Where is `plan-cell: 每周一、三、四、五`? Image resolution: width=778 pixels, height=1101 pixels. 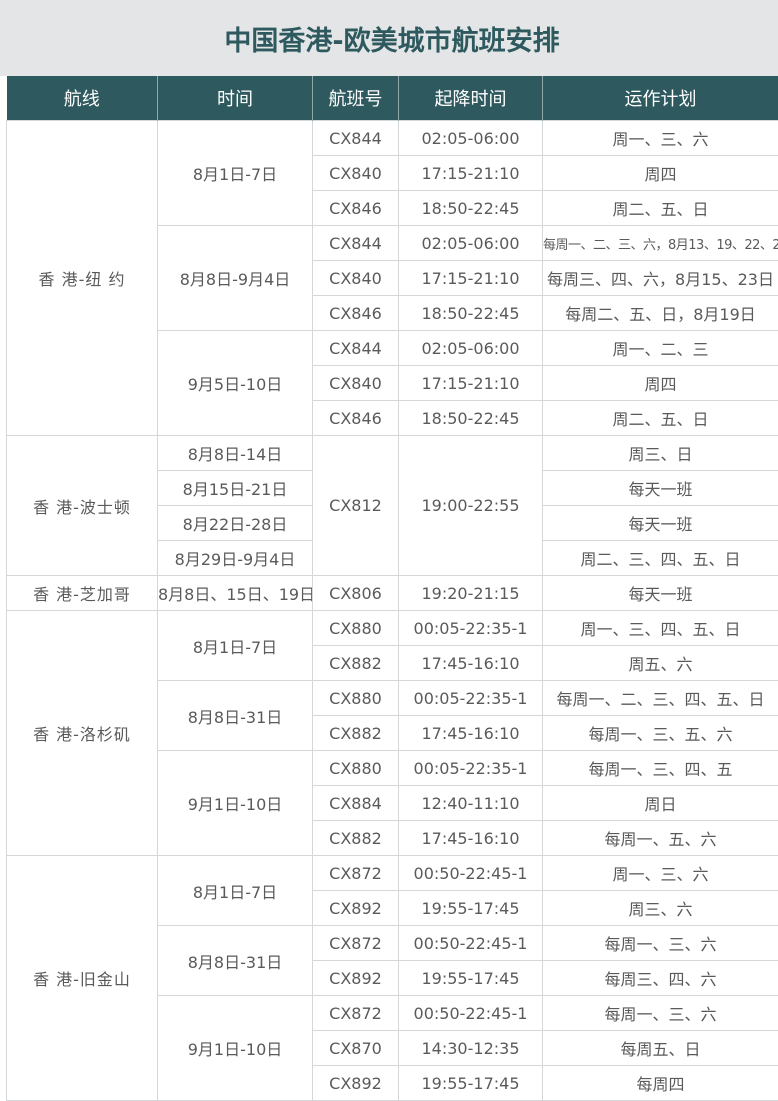
plan-cell: 每周一、三、四、五 is located at coordinates (660, 768).